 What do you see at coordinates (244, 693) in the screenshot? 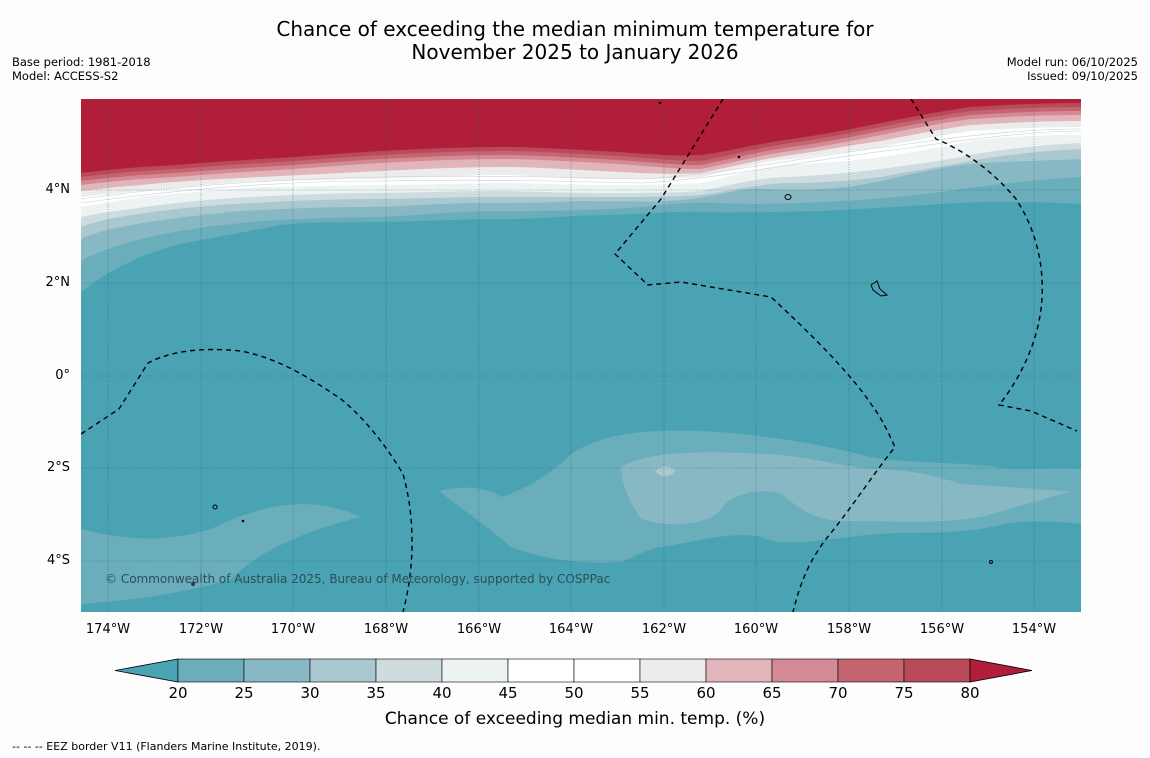
I see `colorbar-tick-25: 25` at bounding box center [244, 693].